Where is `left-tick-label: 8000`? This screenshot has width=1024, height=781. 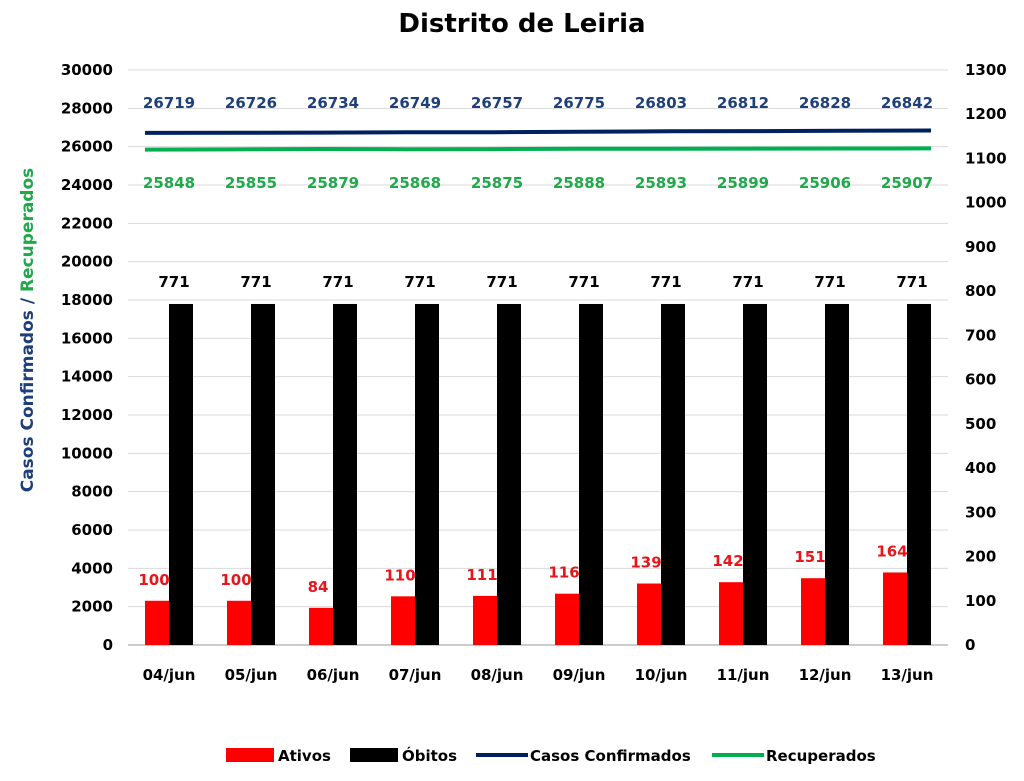
left-tick-label: 8000 is located at coordinates (92, 492).